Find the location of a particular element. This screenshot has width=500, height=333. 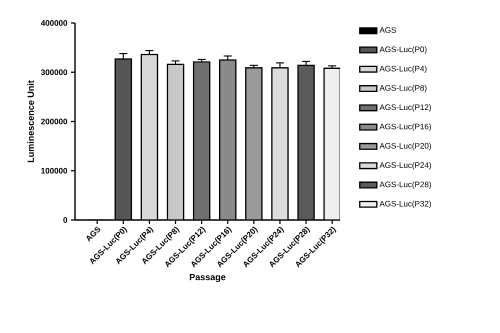

legend-label: AGS-Luc(P0) is located at coordinates (403, 50).